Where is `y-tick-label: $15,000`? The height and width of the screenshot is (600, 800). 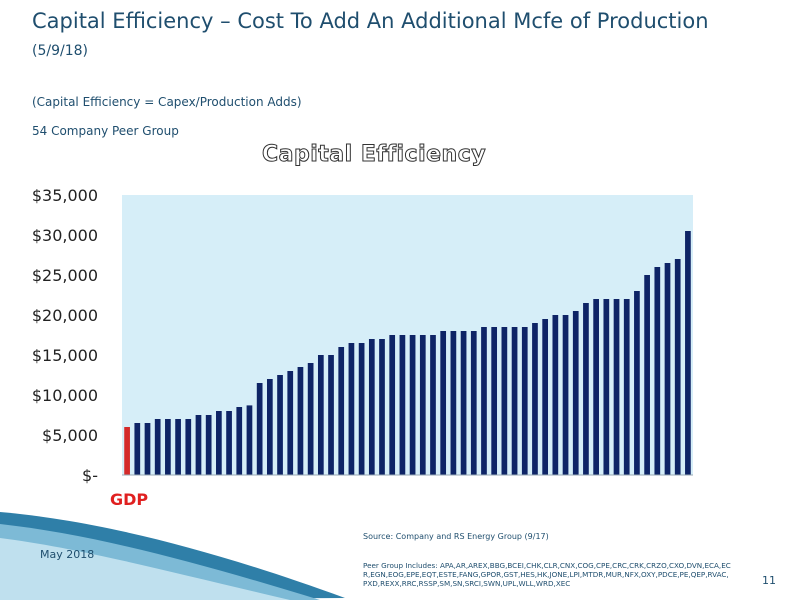
y-tick-label: $15,000 is located at coordinates (65, 355).